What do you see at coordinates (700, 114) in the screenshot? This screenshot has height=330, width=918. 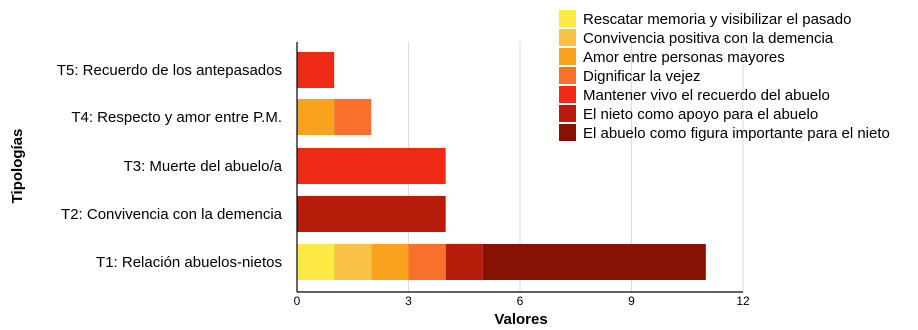 I see `legend-label-6: El nieto como apoyo para el abuelo` at bounding box center [700, 114].